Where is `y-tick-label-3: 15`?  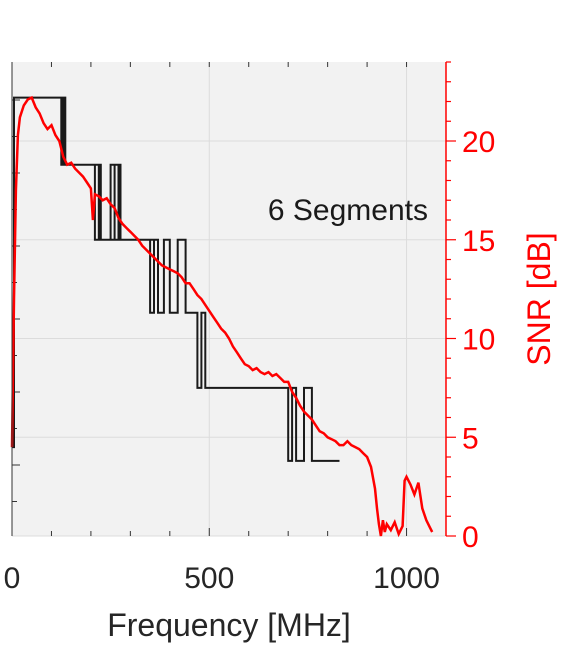
y-tick-label-3: 15 is located at coordinates (478, 241).